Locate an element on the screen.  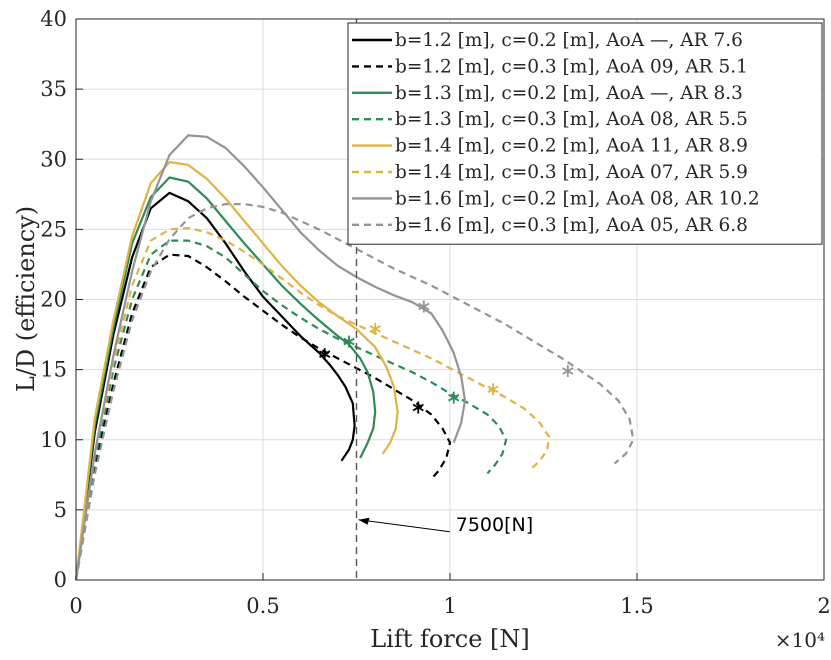
y-axis-title: L/D (efficiency) is located at coordinates (26, 299).